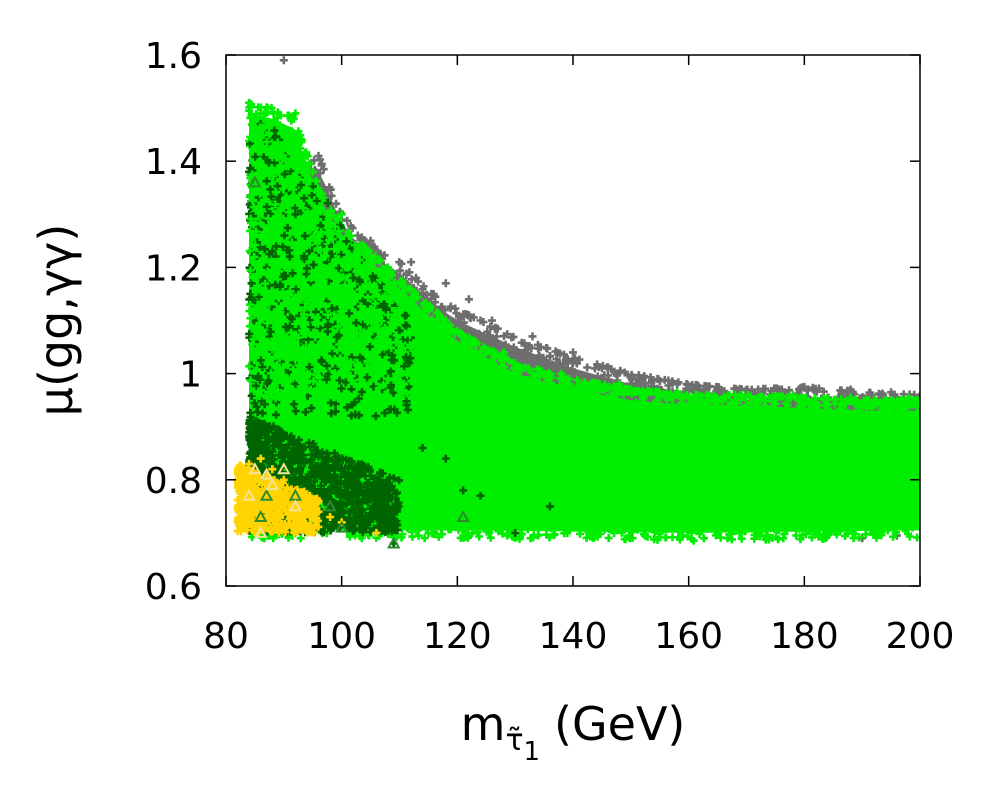 The width and height of the screenshot is (1000, 800). I want to click on x-axis-label-unit: (GeV), so click(619, 724).